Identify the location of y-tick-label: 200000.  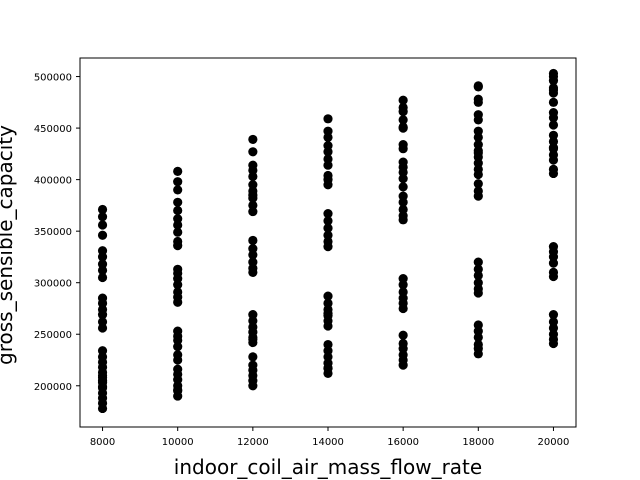
(53, 387).